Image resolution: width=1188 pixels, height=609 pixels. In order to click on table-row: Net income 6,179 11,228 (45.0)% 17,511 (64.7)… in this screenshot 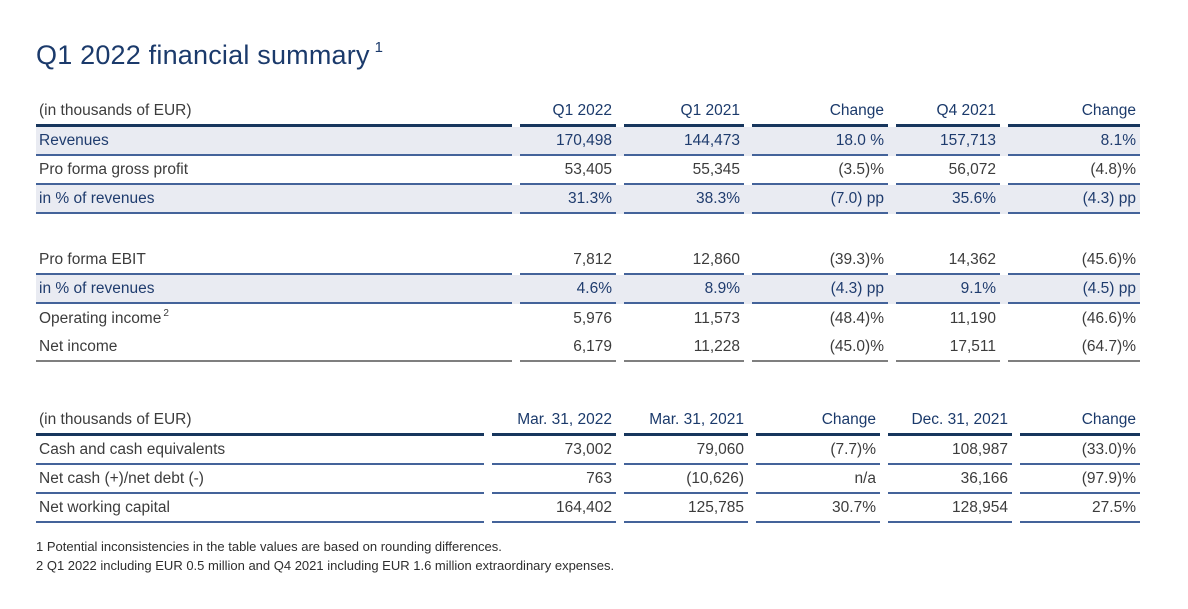, I will do `click(588, 347)`.